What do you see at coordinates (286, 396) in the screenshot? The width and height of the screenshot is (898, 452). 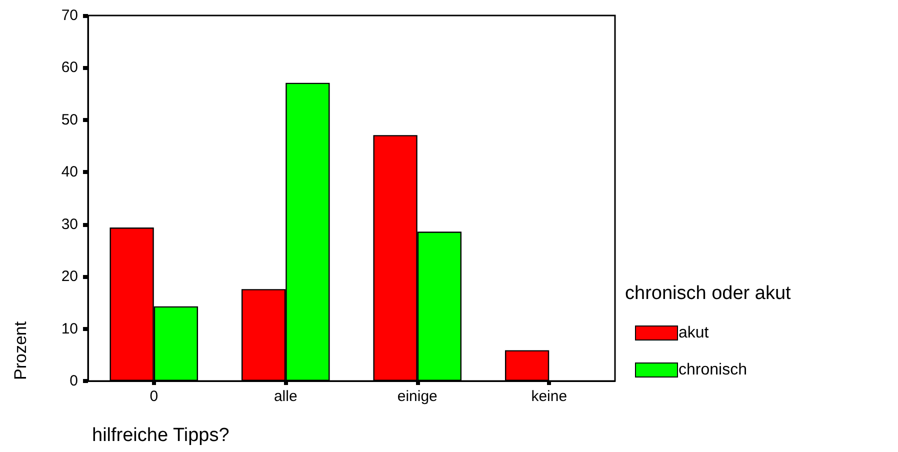 I see `x-tick-label: alle` at bounding box center [286, 396].